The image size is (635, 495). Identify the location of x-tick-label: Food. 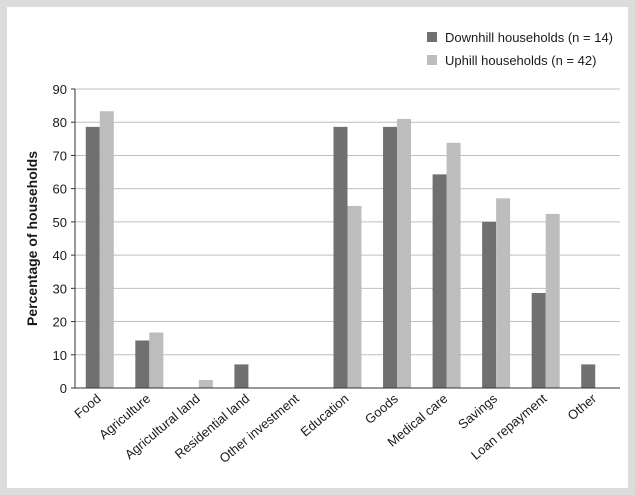
(87, 406).